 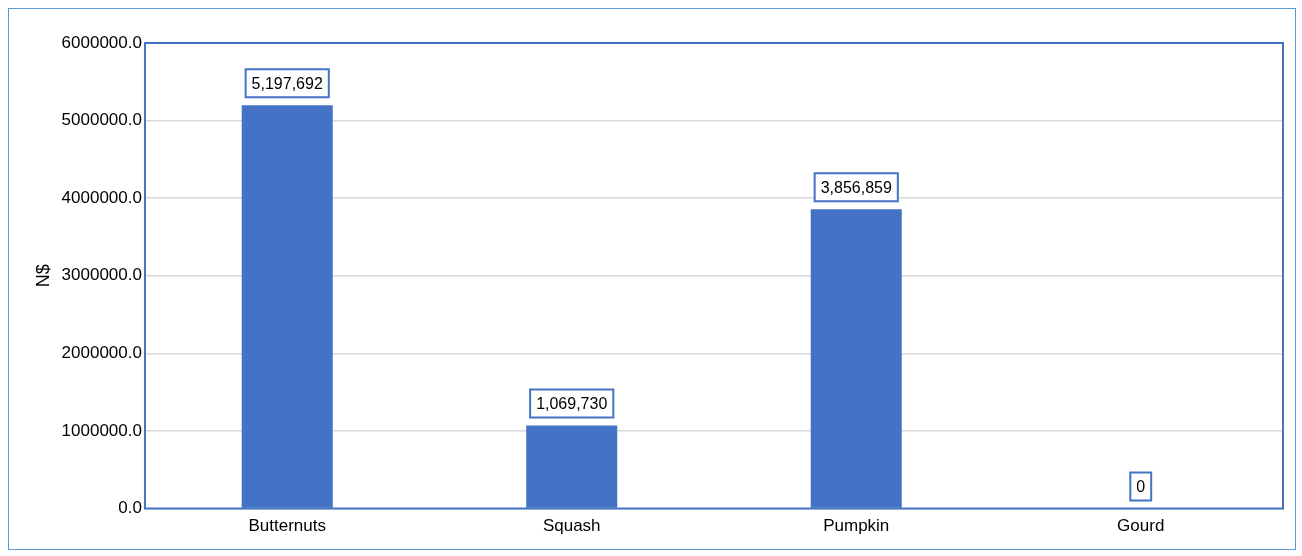 What do you see at coordinates (130, 508) in the screenshot?
I see `y-tick-label: 0.0` at bounding box center [130, 508].